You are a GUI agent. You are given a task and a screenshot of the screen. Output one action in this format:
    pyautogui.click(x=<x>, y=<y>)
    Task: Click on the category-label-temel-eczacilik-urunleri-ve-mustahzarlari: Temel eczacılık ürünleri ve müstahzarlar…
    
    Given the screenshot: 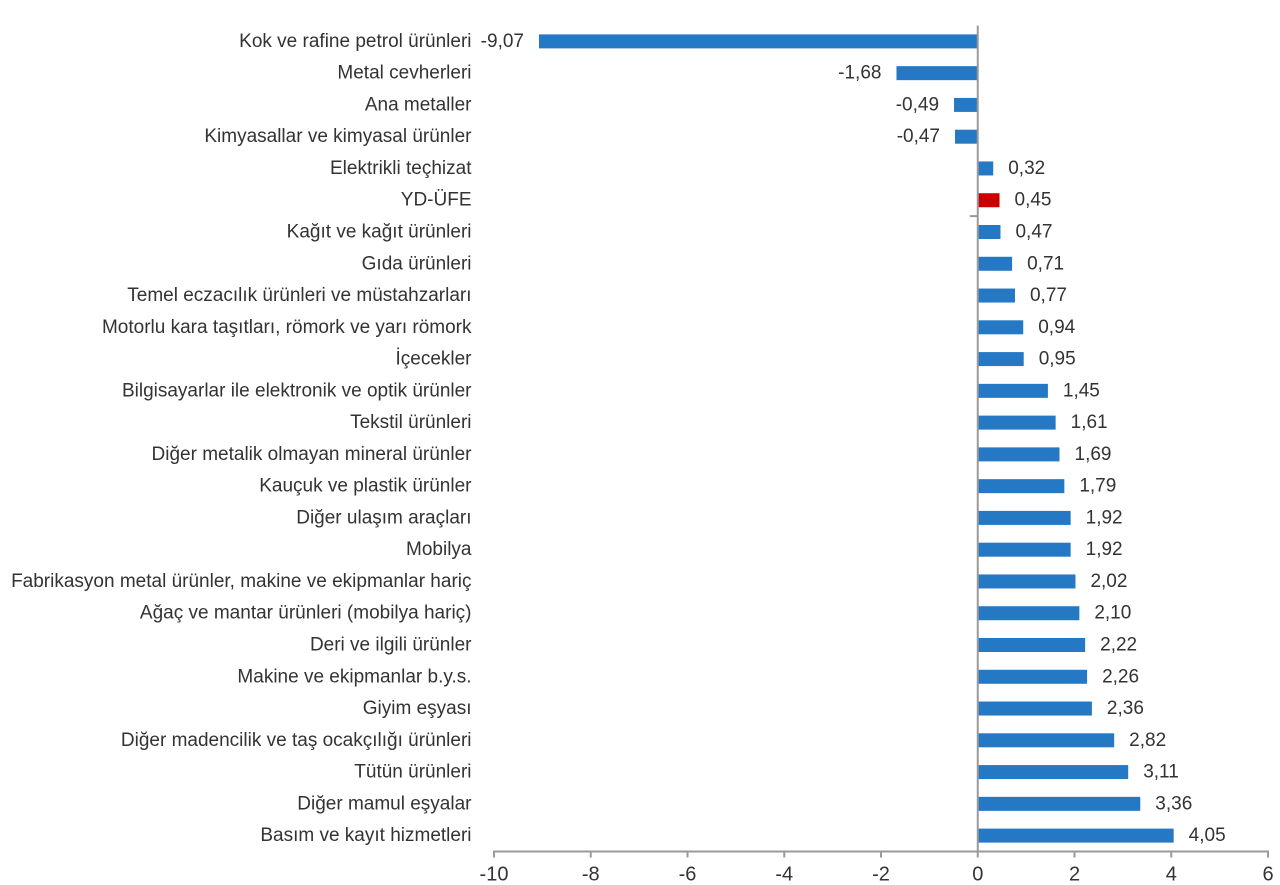 What is the action you would take?
    pyautogui.click(x=299, y=295)
    